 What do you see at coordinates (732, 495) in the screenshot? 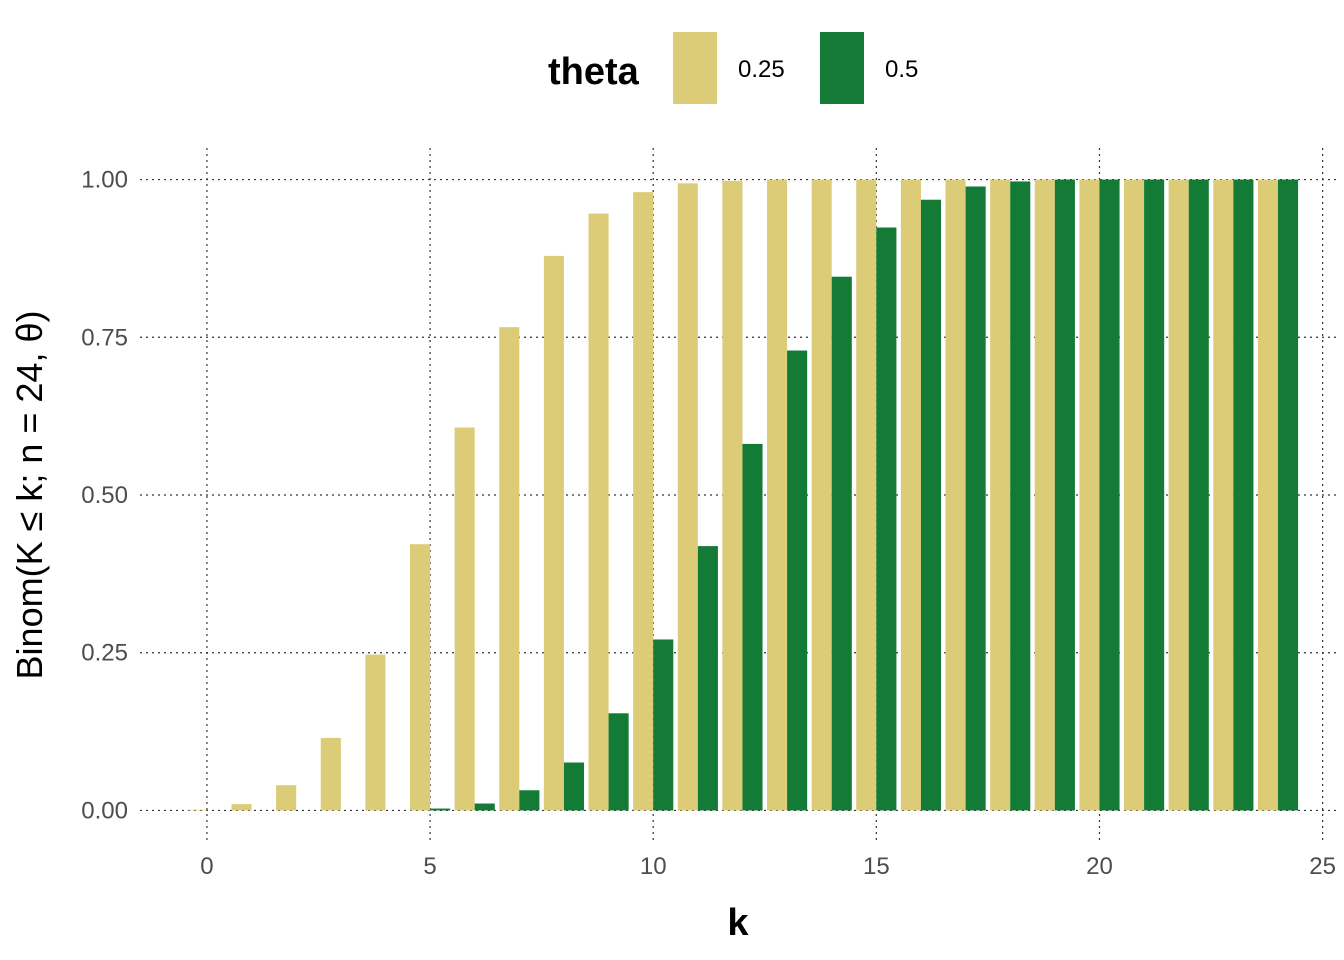
I see `bar-theta-0.25-k-12` at bounding box center [732, 495].